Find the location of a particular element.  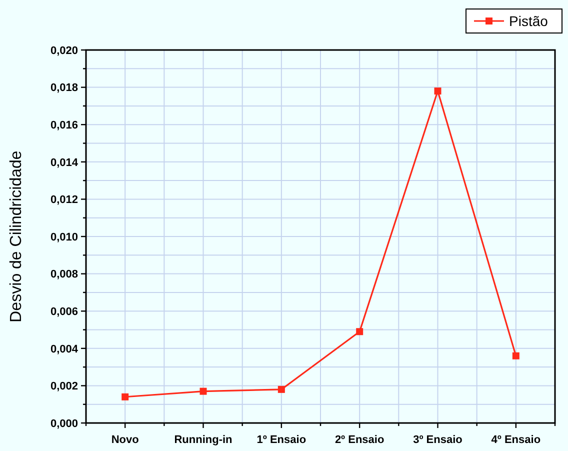

y-tick-label: 0,006 is located at coordinates (64, 312).